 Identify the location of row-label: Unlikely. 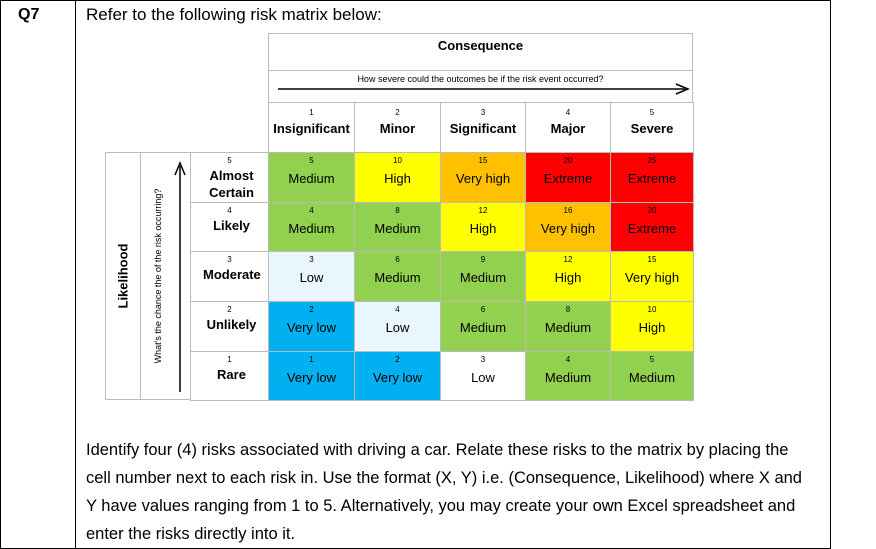
(231, 324).